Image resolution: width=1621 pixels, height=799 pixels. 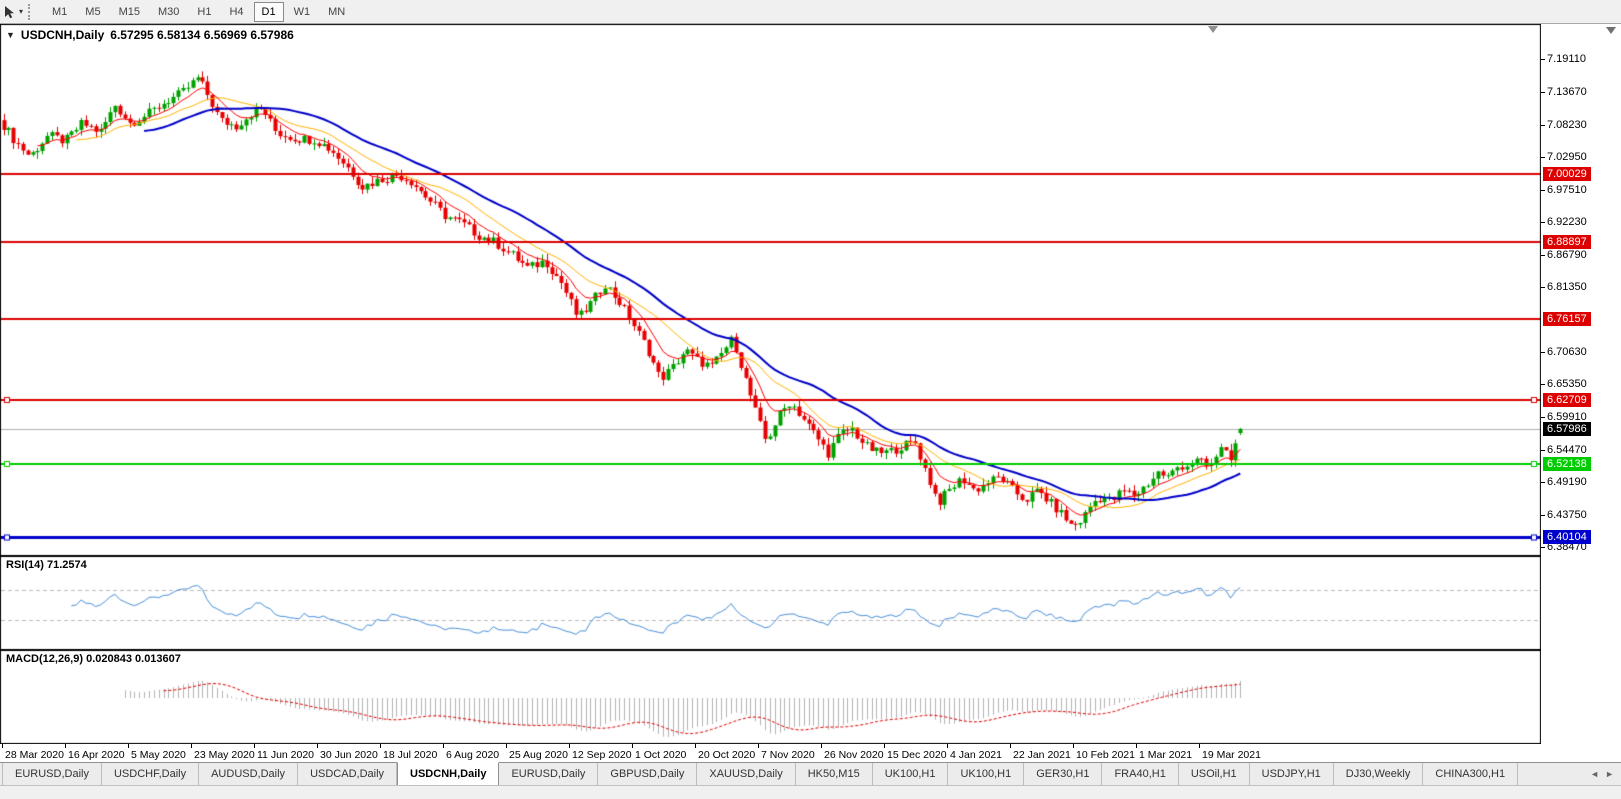 What do you see at coordinates (1567, 318) in the screenshot?
I see `hline-price-label: 6.76157` at bounding box center [1567, 318].